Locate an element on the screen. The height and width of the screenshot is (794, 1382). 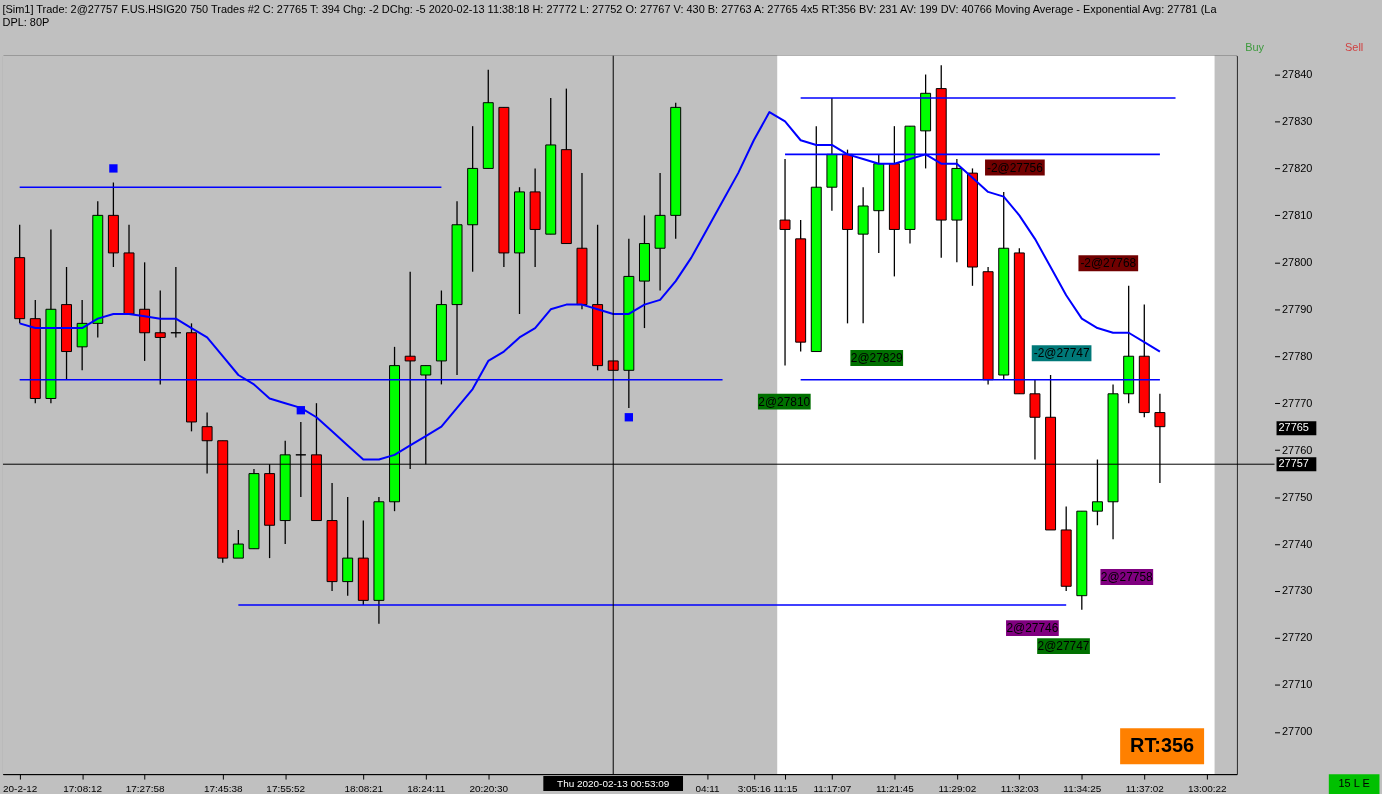
annotation: 2@27747 is located at coordinates (1063, 646).